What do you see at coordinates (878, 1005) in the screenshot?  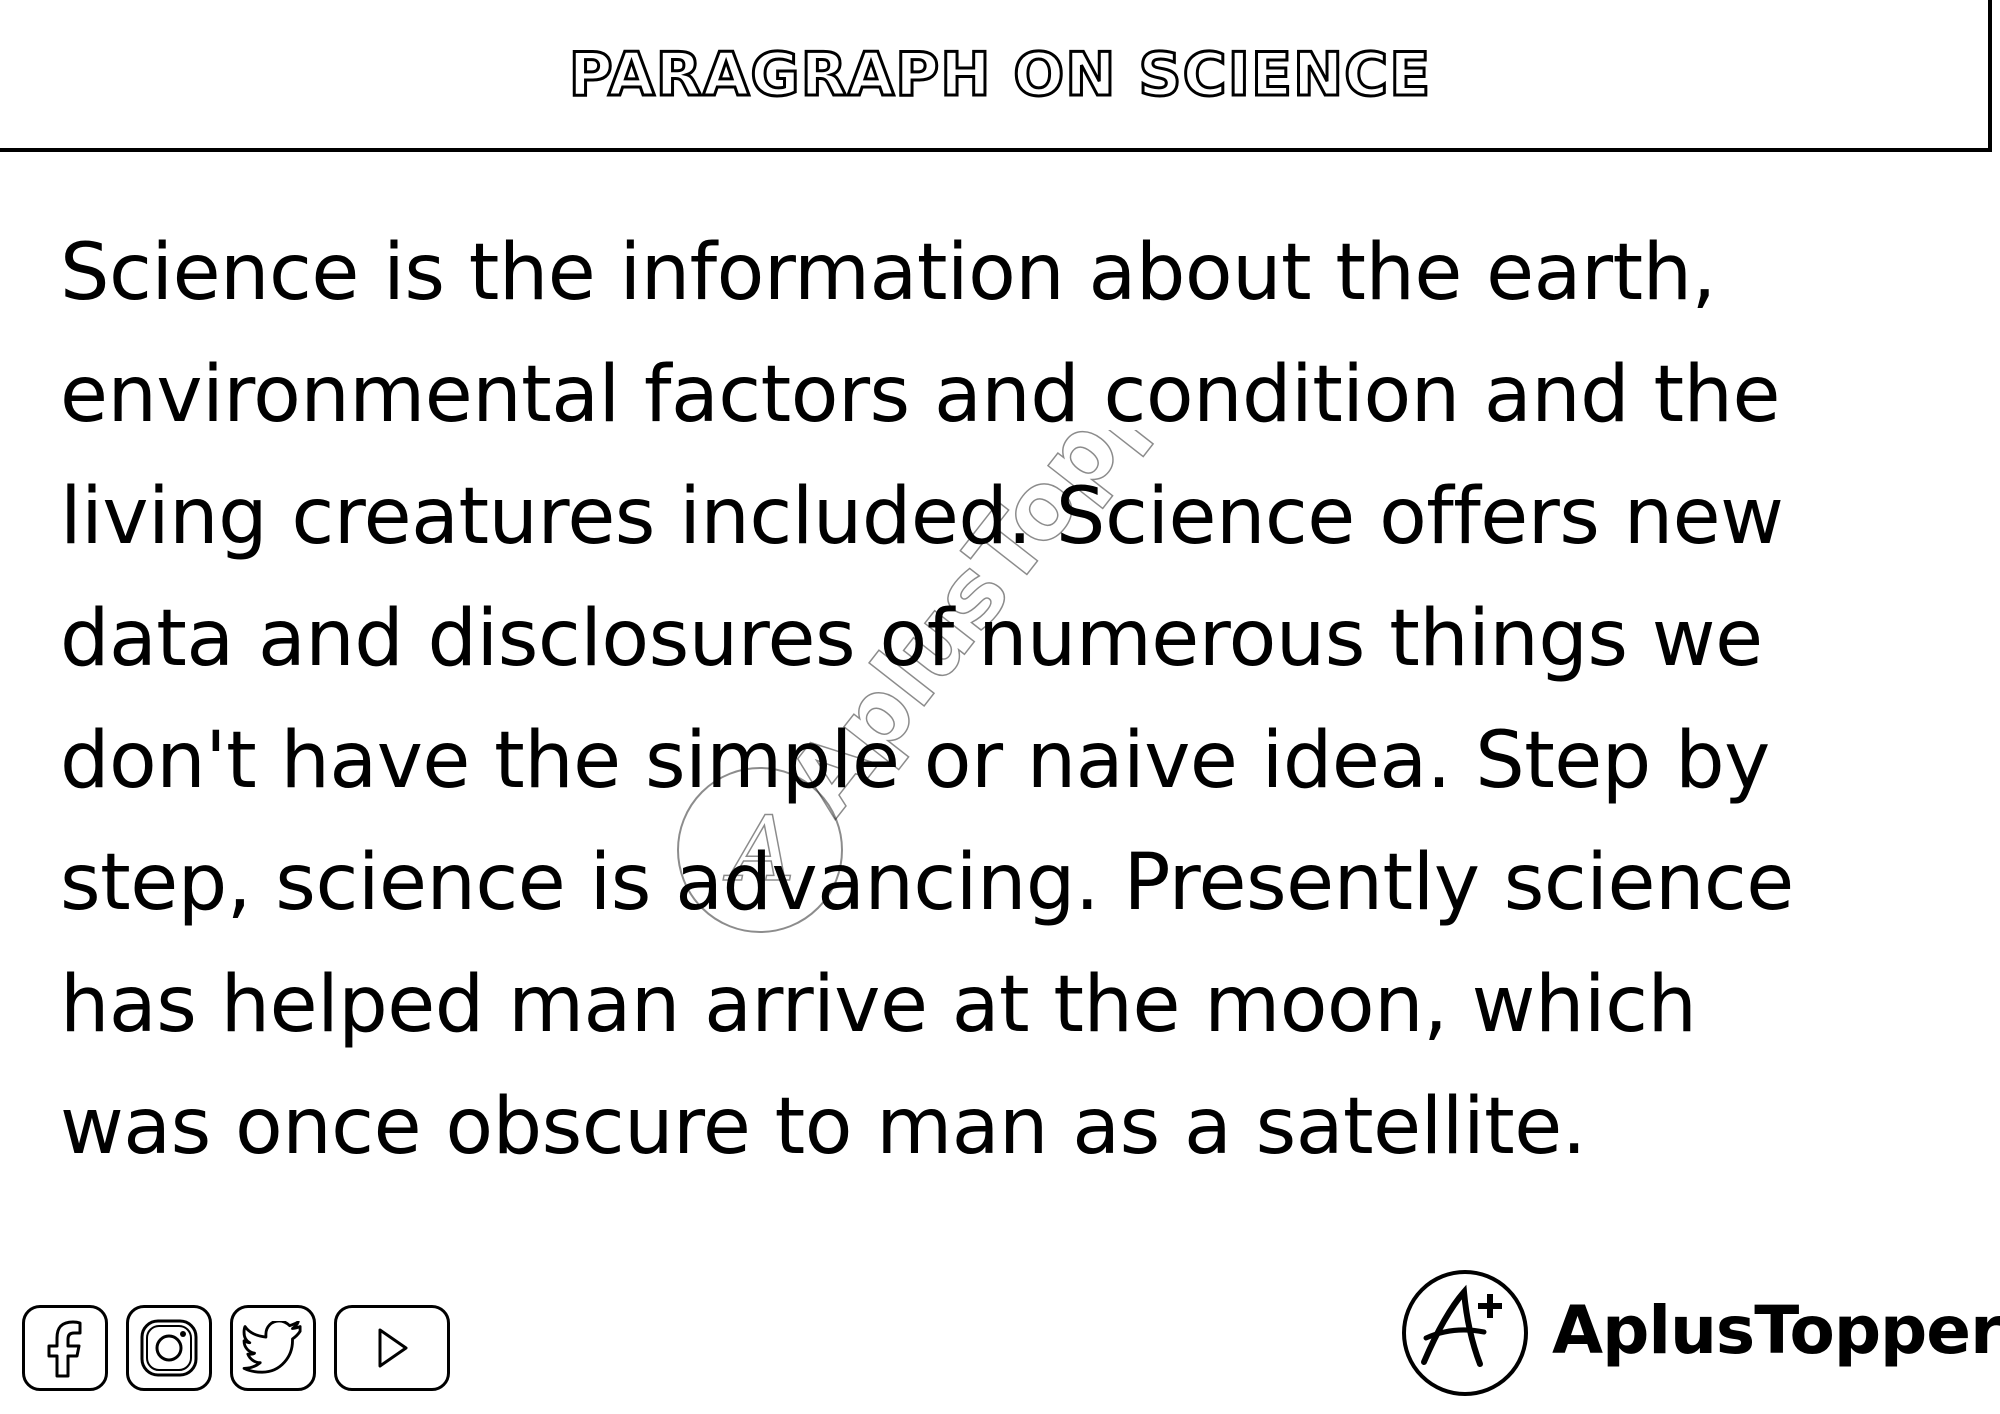 I see `paragraph-line: has helped man arrive at the moon, which` at bounding box center [878, 1005].